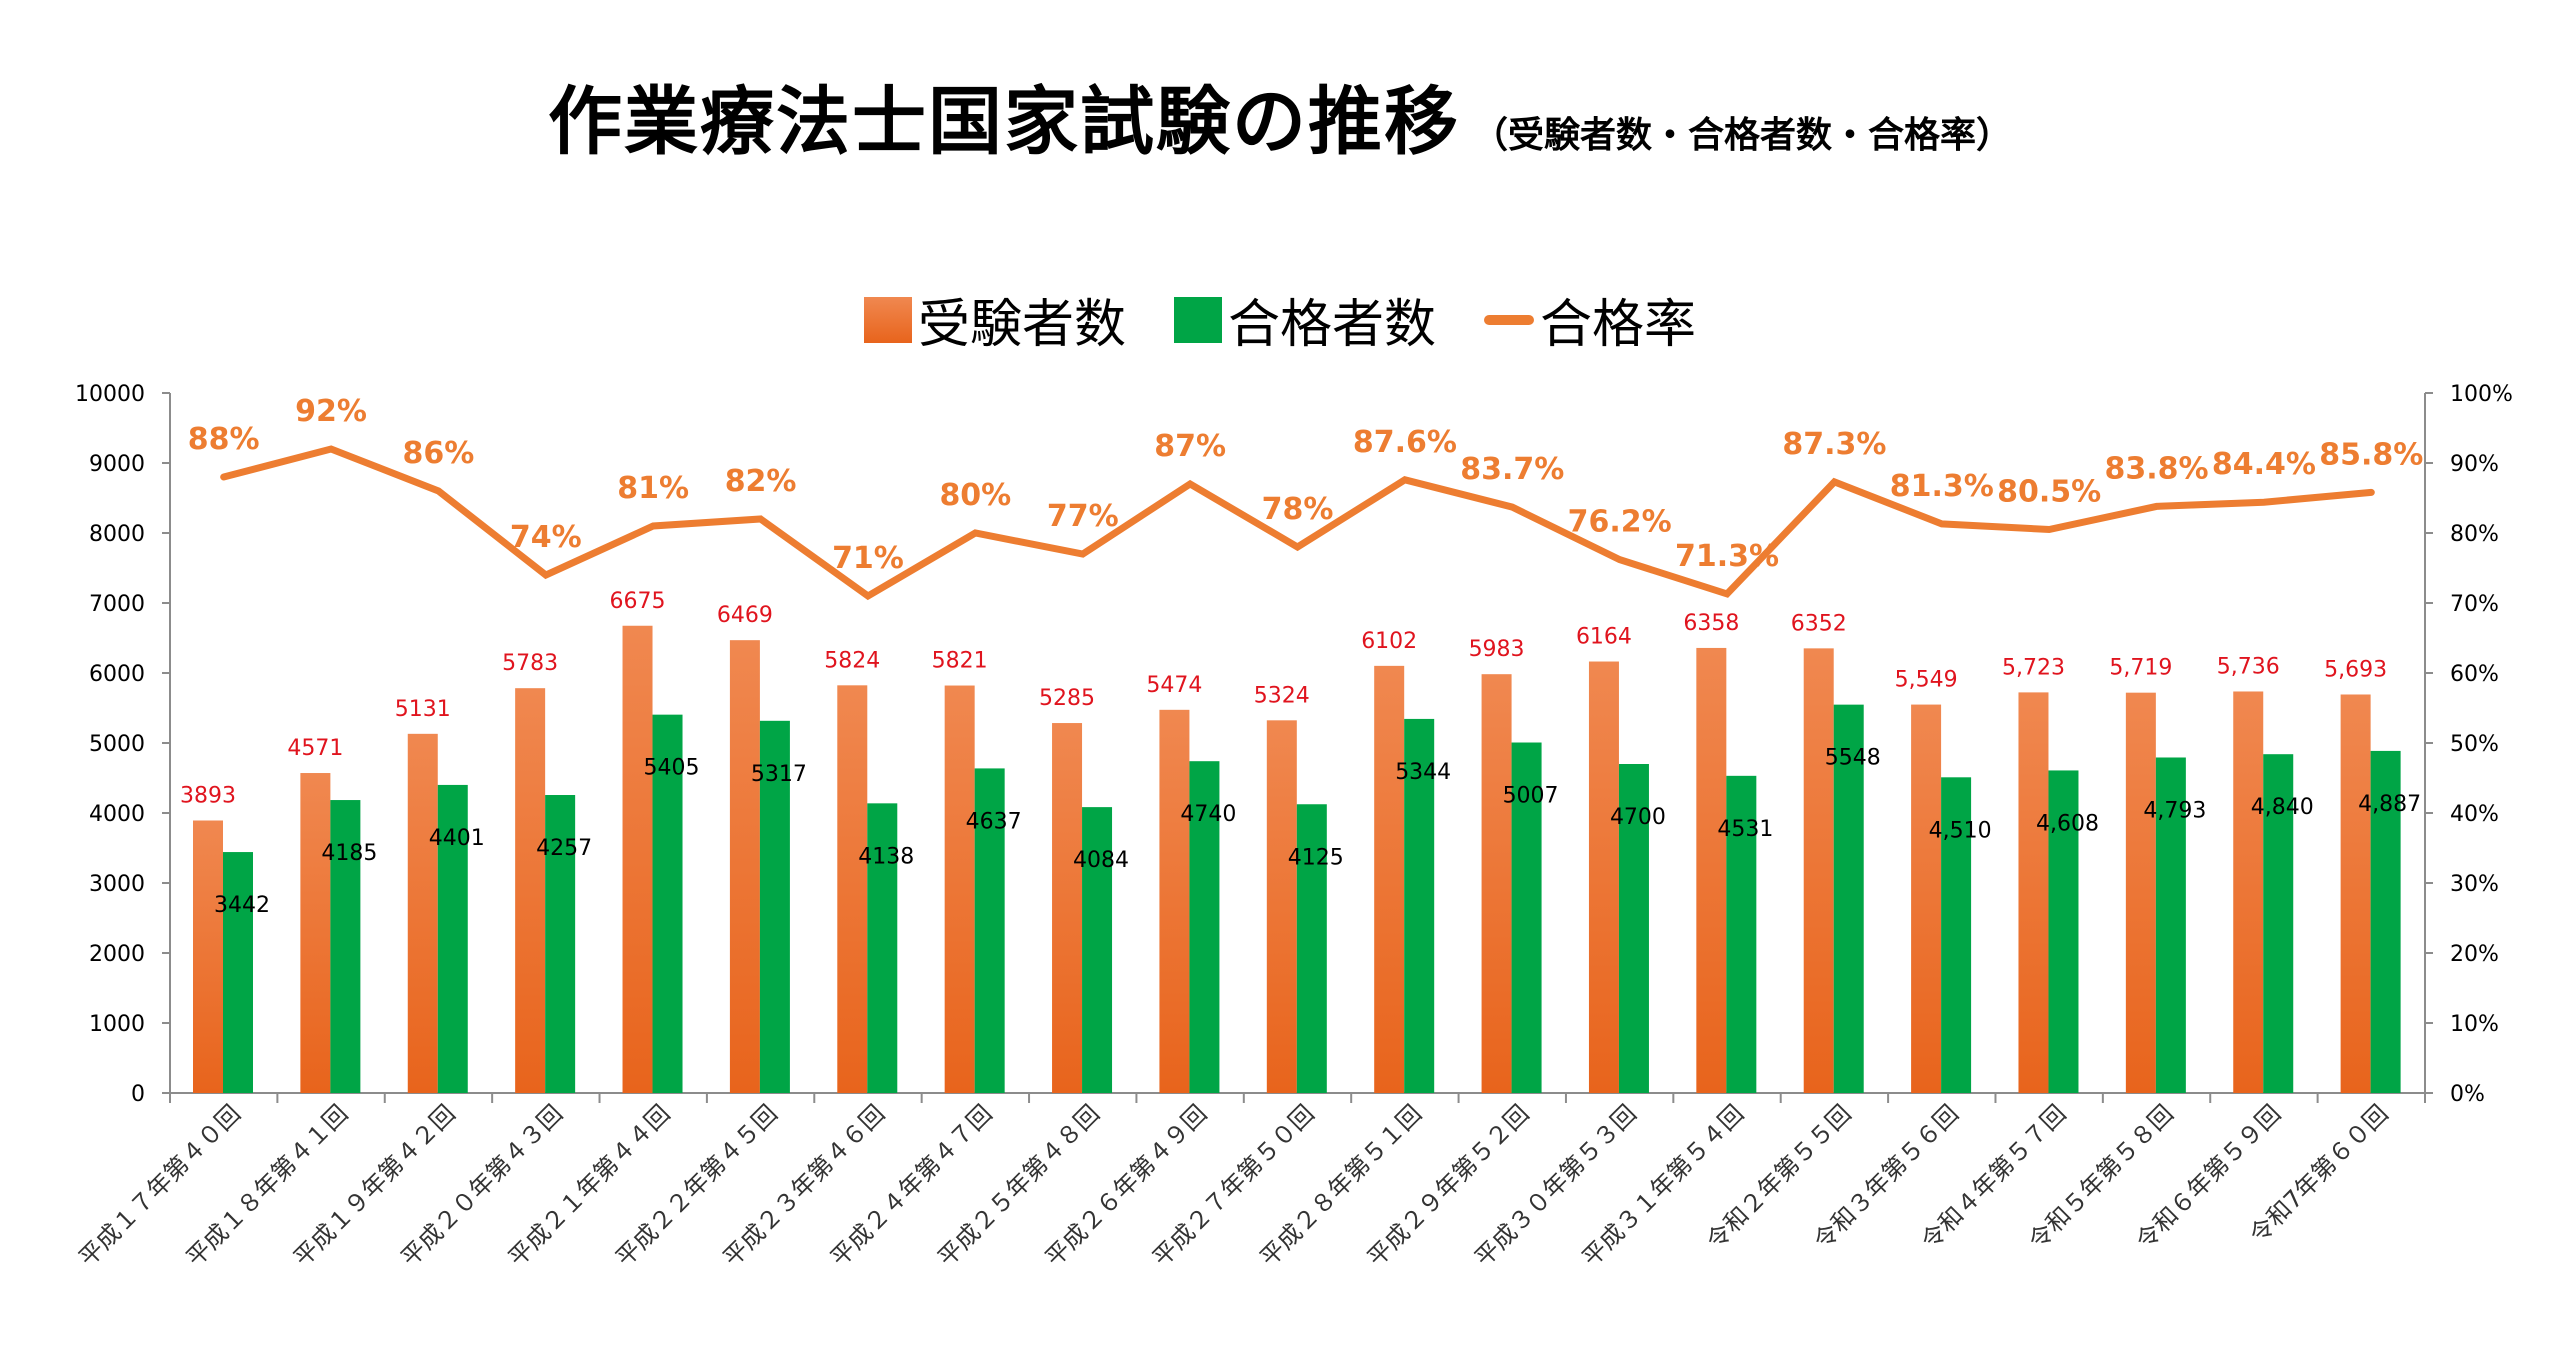 The image size is (2560, 1357). I want to click on data-label-pass-rate: 83.8%, so click(2157, 468).